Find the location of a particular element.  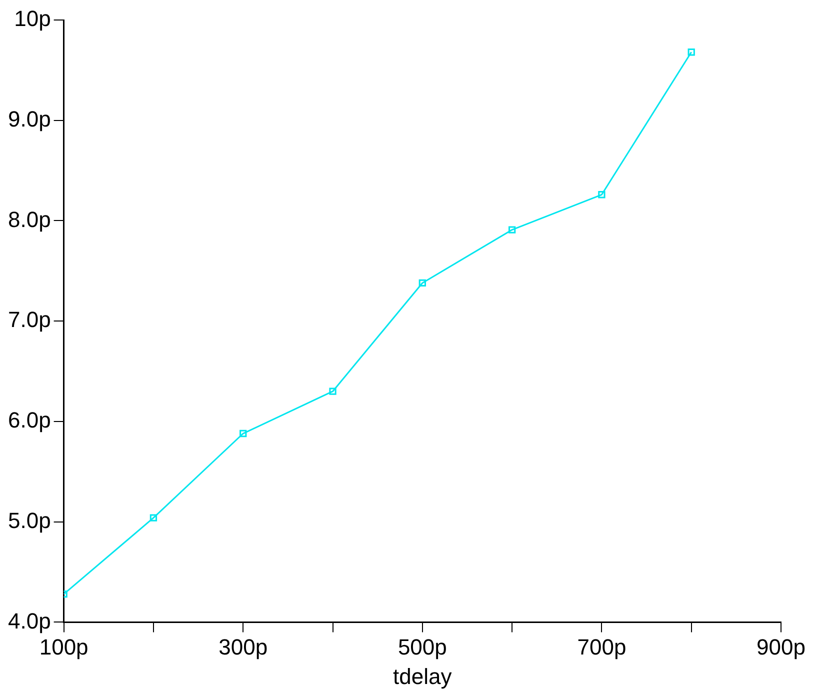

x-tick-label: 700p is located at coordinates (601, 647).